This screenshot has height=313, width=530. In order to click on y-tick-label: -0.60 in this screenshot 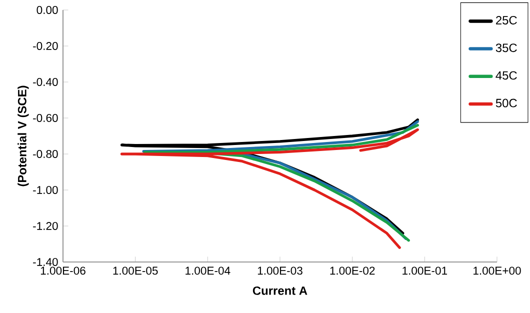, I will do `click(45, 118)`.